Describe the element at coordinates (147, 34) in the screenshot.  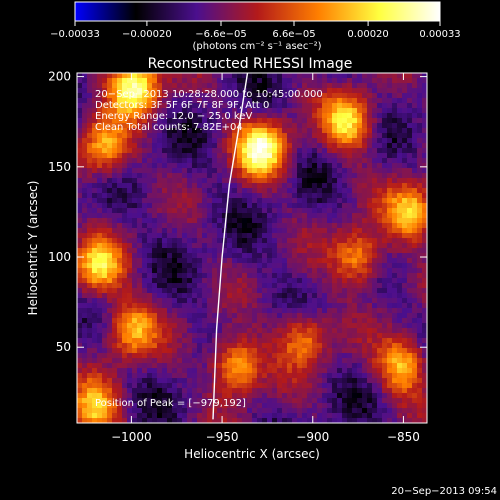
I see `colorbar-tick-label: −0.00020` at that location.